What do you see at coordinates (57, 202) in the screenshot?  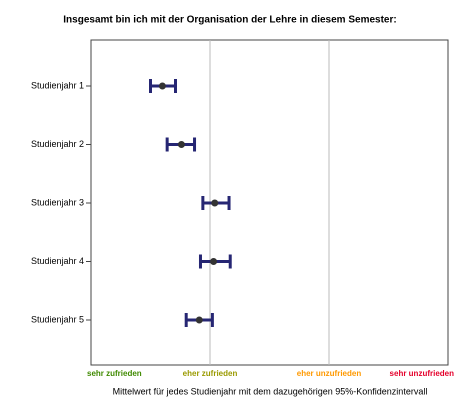 I see `y-tick-label: Studienjahr 3` at bounding box center [57, 202].